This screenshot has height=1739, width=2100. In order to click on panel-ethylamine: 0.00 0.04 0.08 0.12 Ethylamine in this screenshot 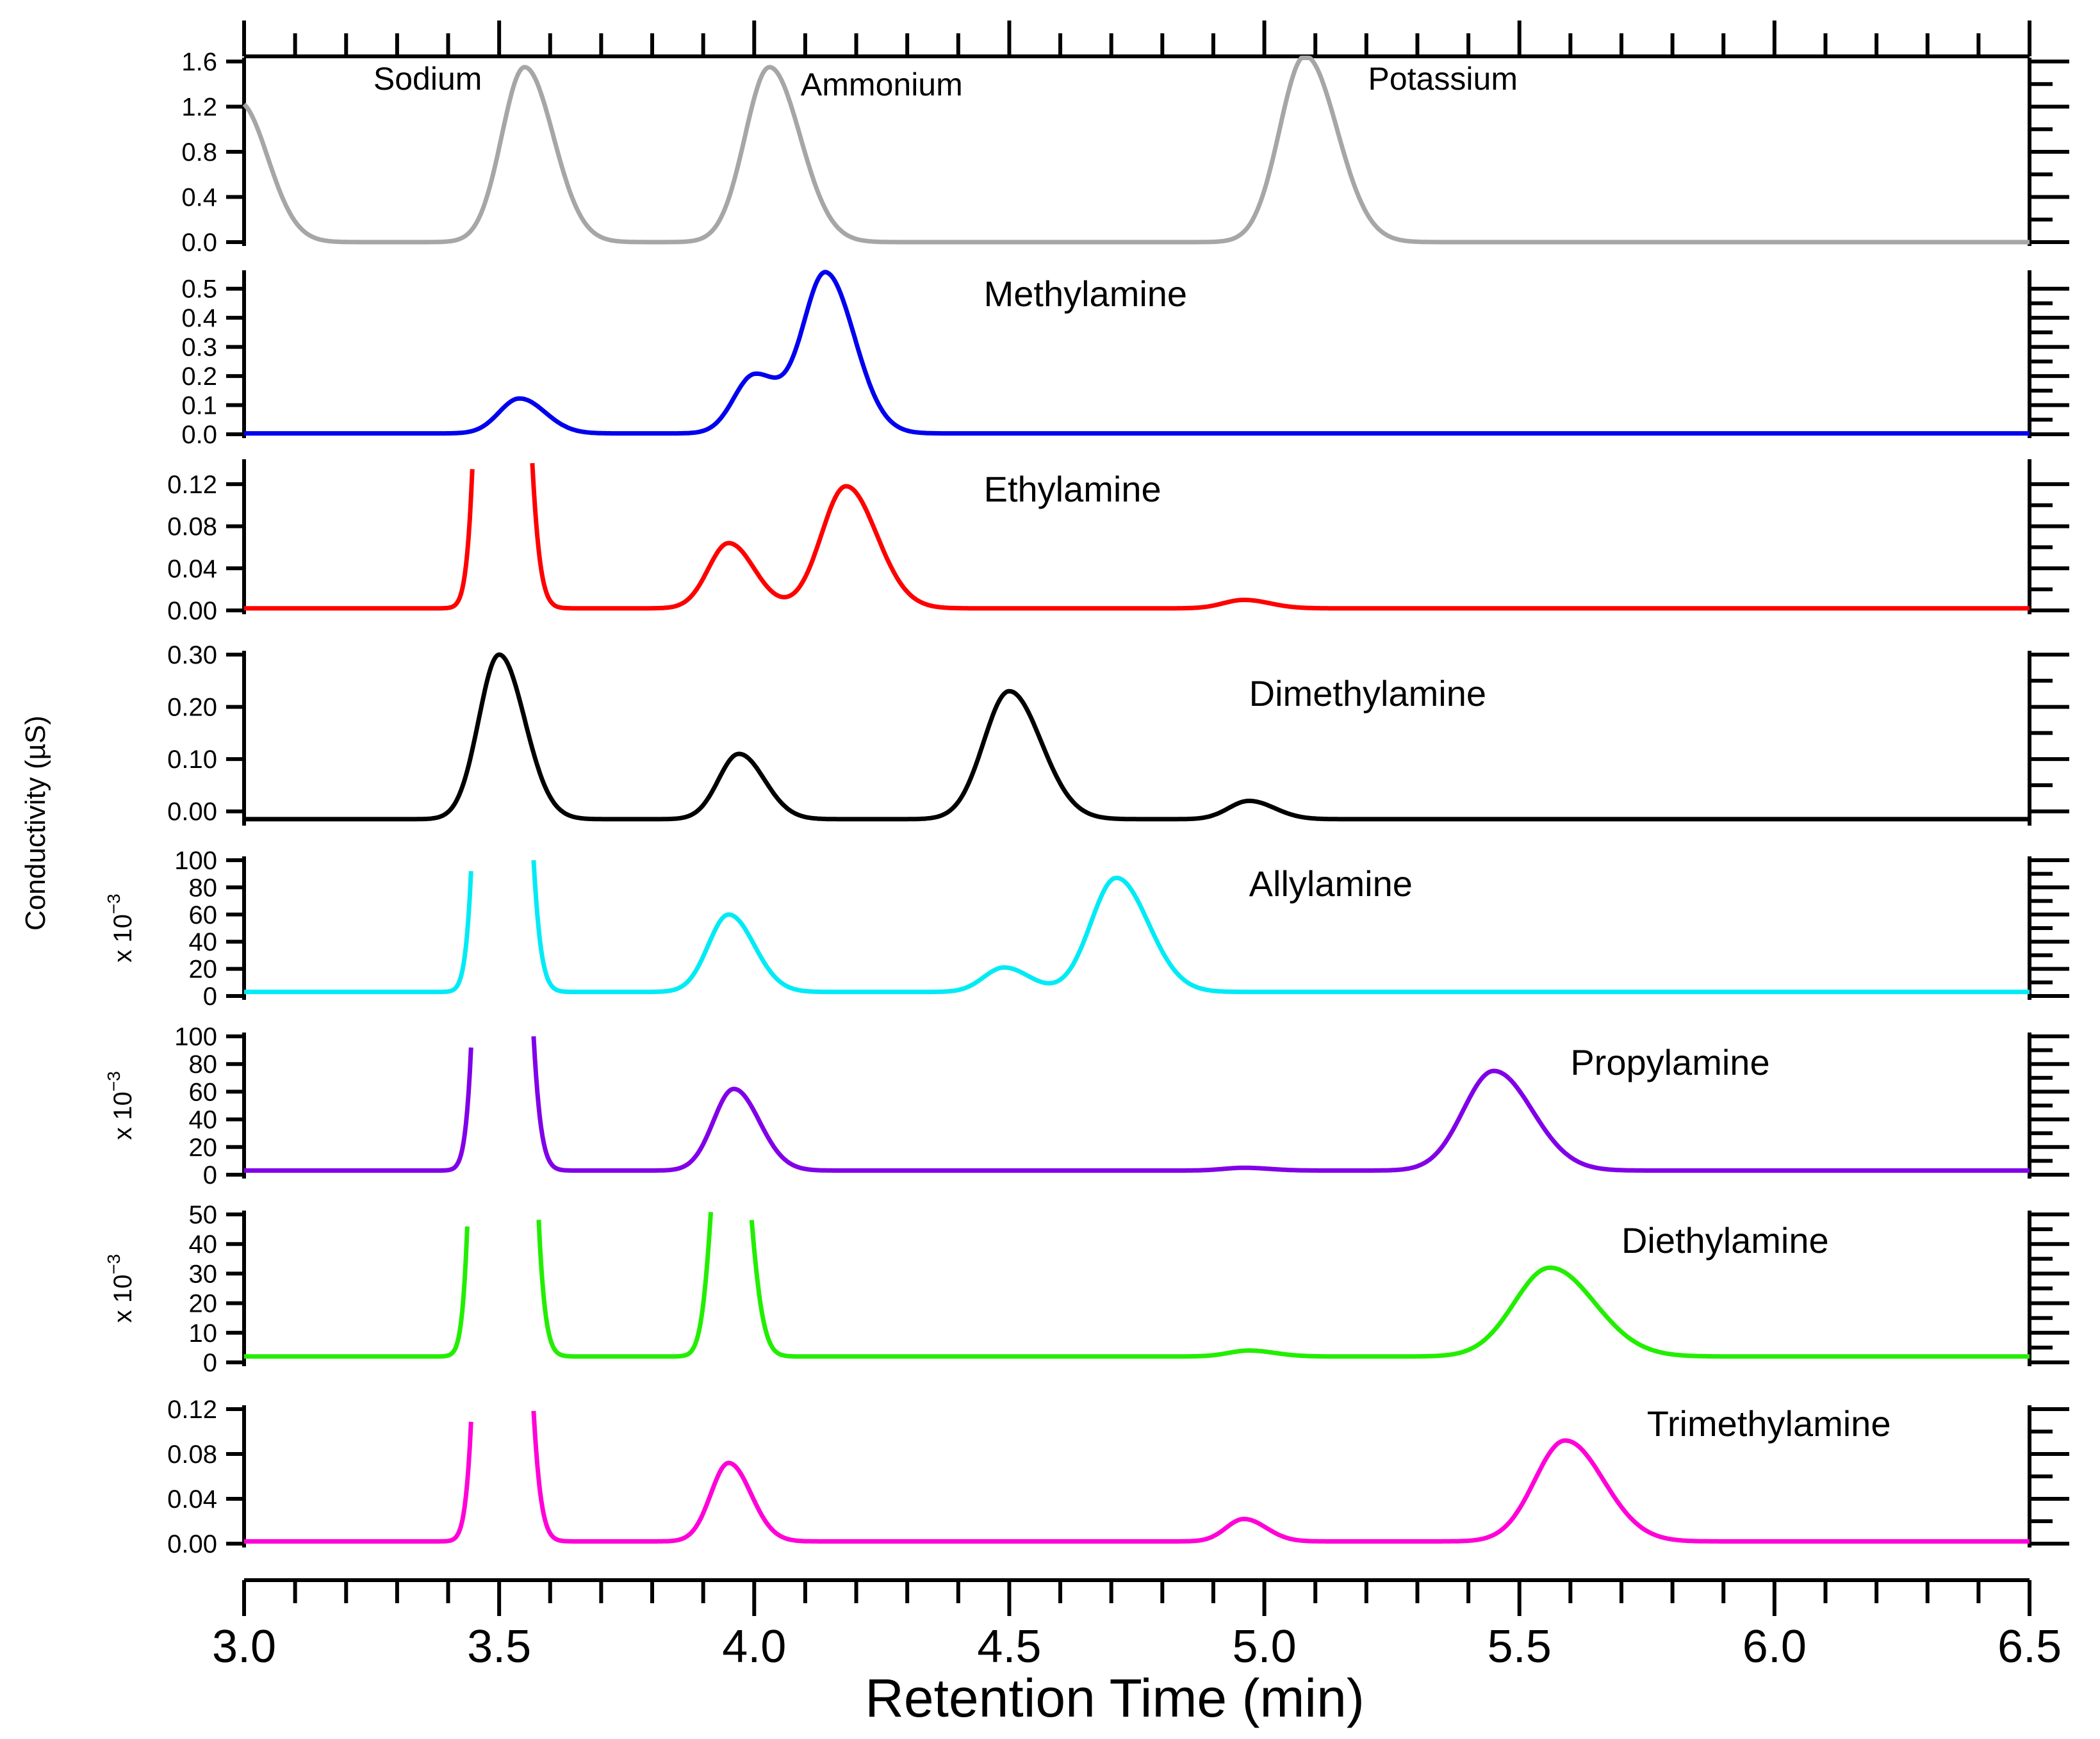, I will do `click(1118, 542)`.